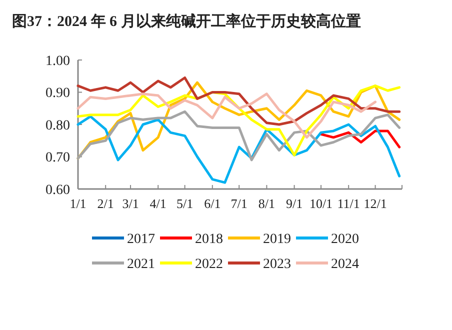 The image size is (452, 330). Describe the element at coordinates (345, 239) in the screenshot. I see `legend-label: 2020` at that location.